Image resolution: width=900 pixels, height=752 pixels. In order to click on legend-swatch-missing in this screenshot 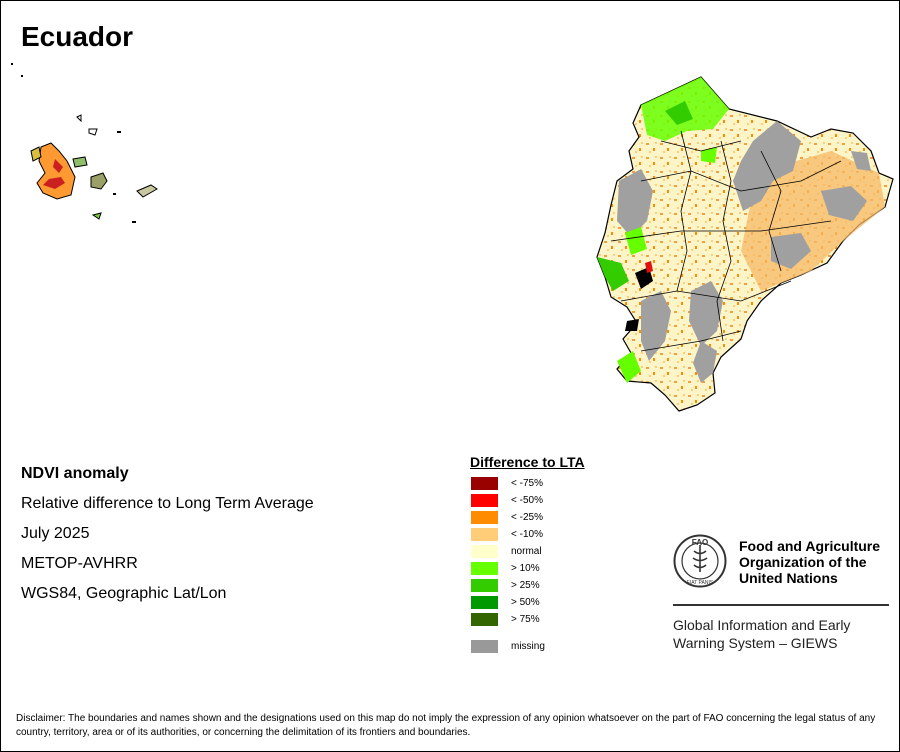, I will do `click(484, 646)`.